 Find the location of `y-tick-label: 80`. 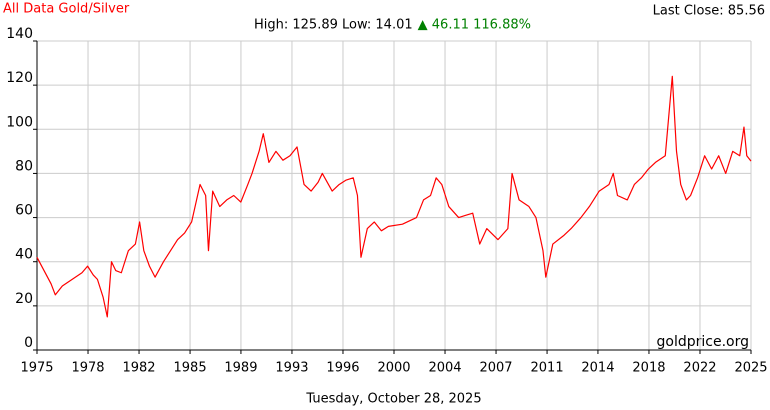

y-tick-label: 80 is located at coordinates (24, 166).